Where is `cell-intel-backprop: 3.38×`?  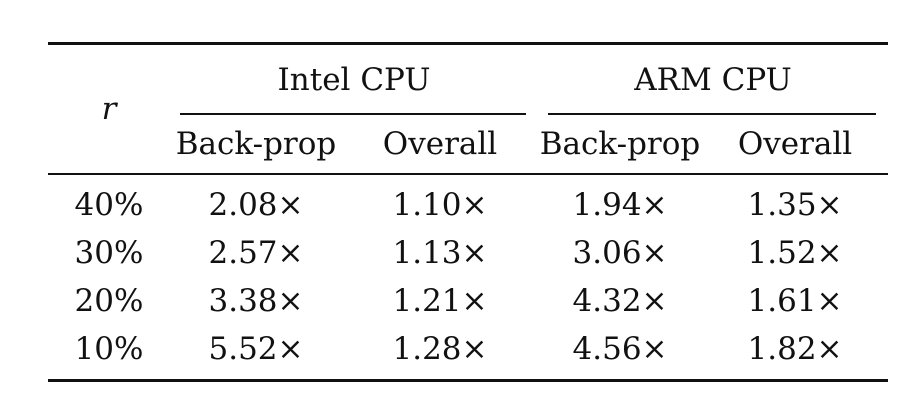
cell-intel-backprop: 3.38× is located at coordinates (256, 301).